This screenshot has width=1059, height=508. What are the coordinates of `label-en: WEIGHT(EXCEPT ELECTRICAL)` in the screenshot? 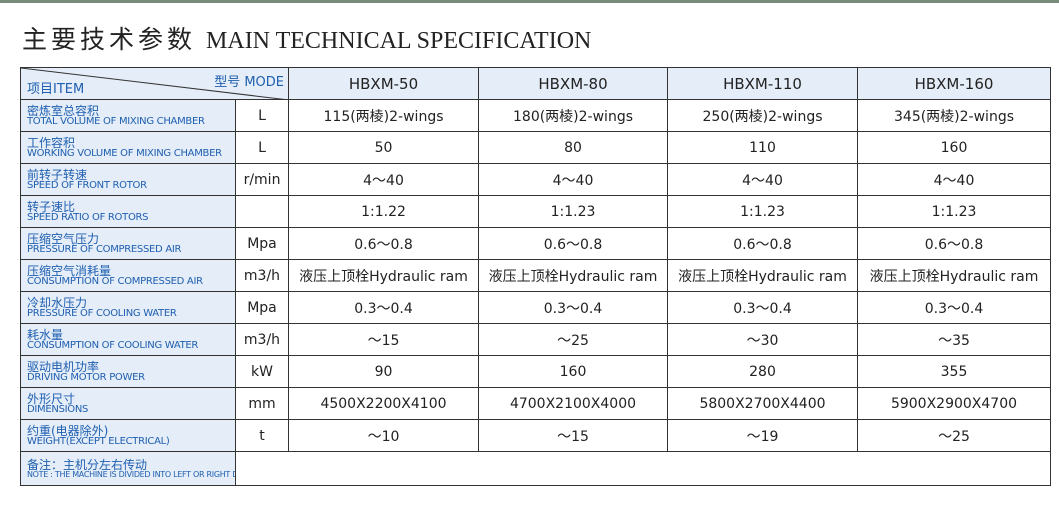 It's located at (98, 441).